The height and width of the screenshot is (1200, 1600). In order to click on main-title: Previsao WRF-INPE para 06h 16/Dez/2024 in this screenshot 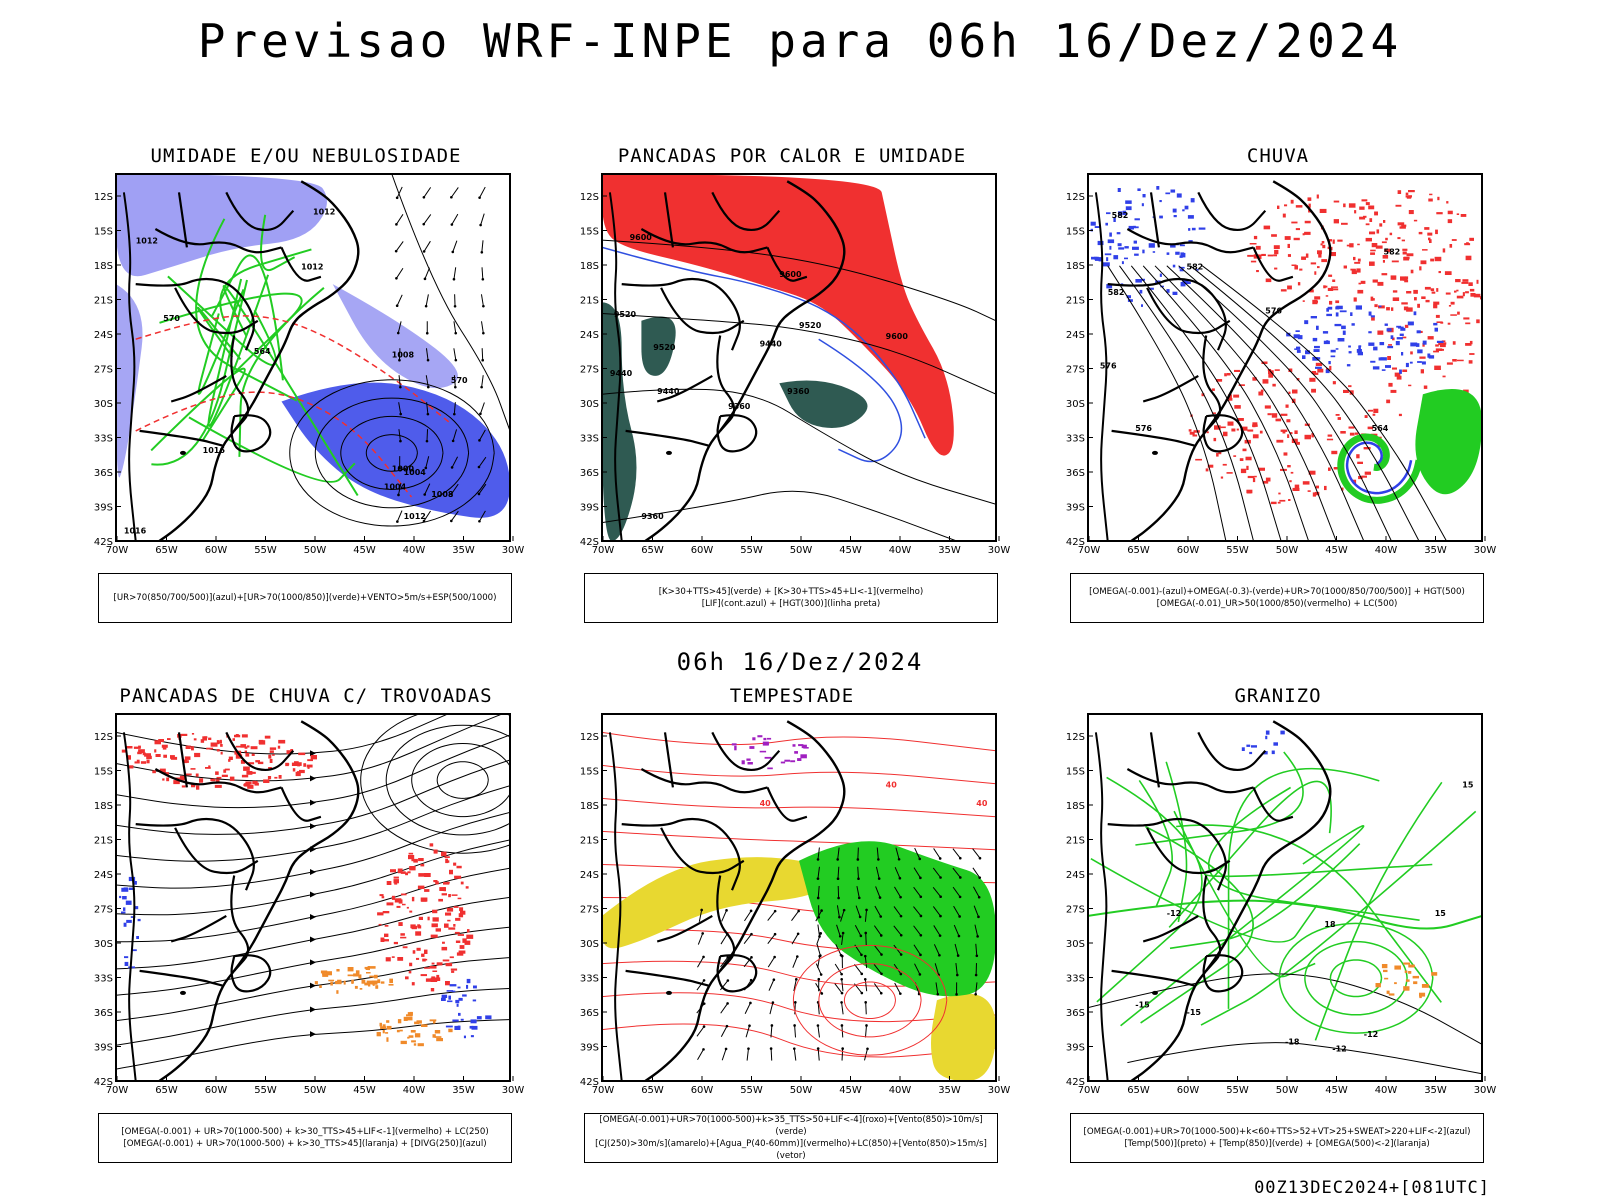, I will do `click(800, 41)`.